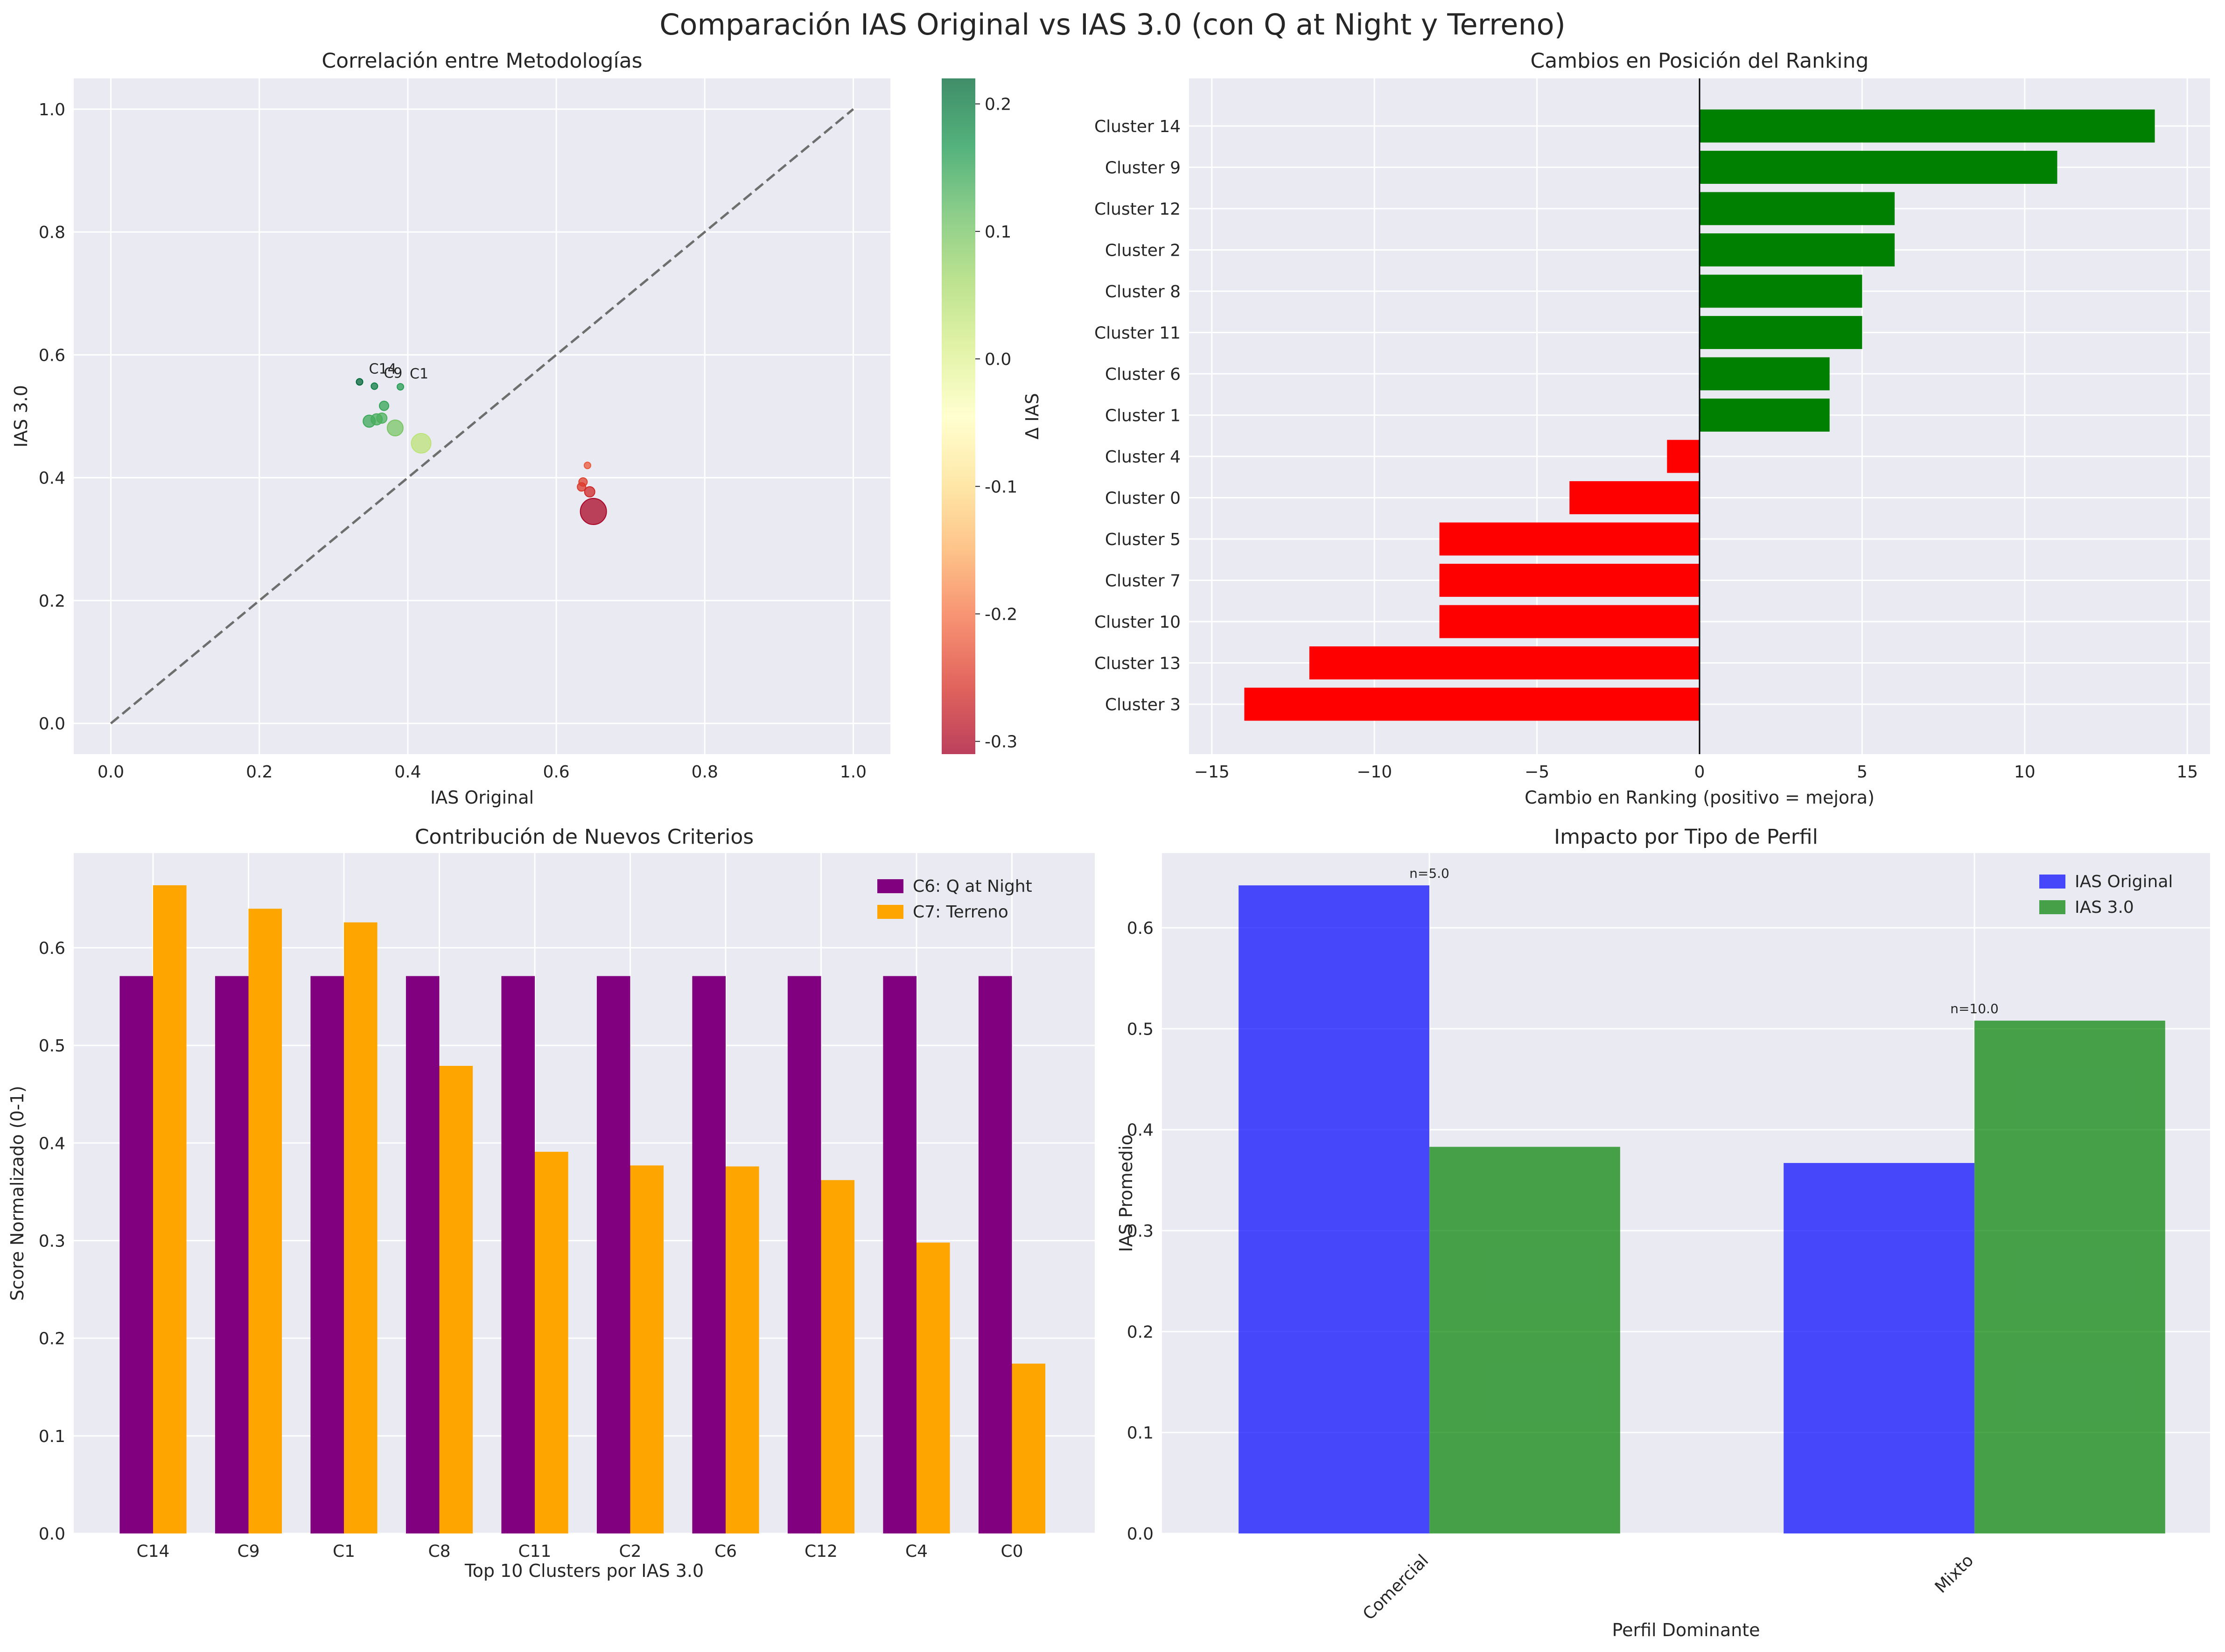 This screenshot has height=1652, width=2225. Describe the element at coordinates (1699, 772) in the screenshot. I see `ranking-xtick-label: 0` at that location.